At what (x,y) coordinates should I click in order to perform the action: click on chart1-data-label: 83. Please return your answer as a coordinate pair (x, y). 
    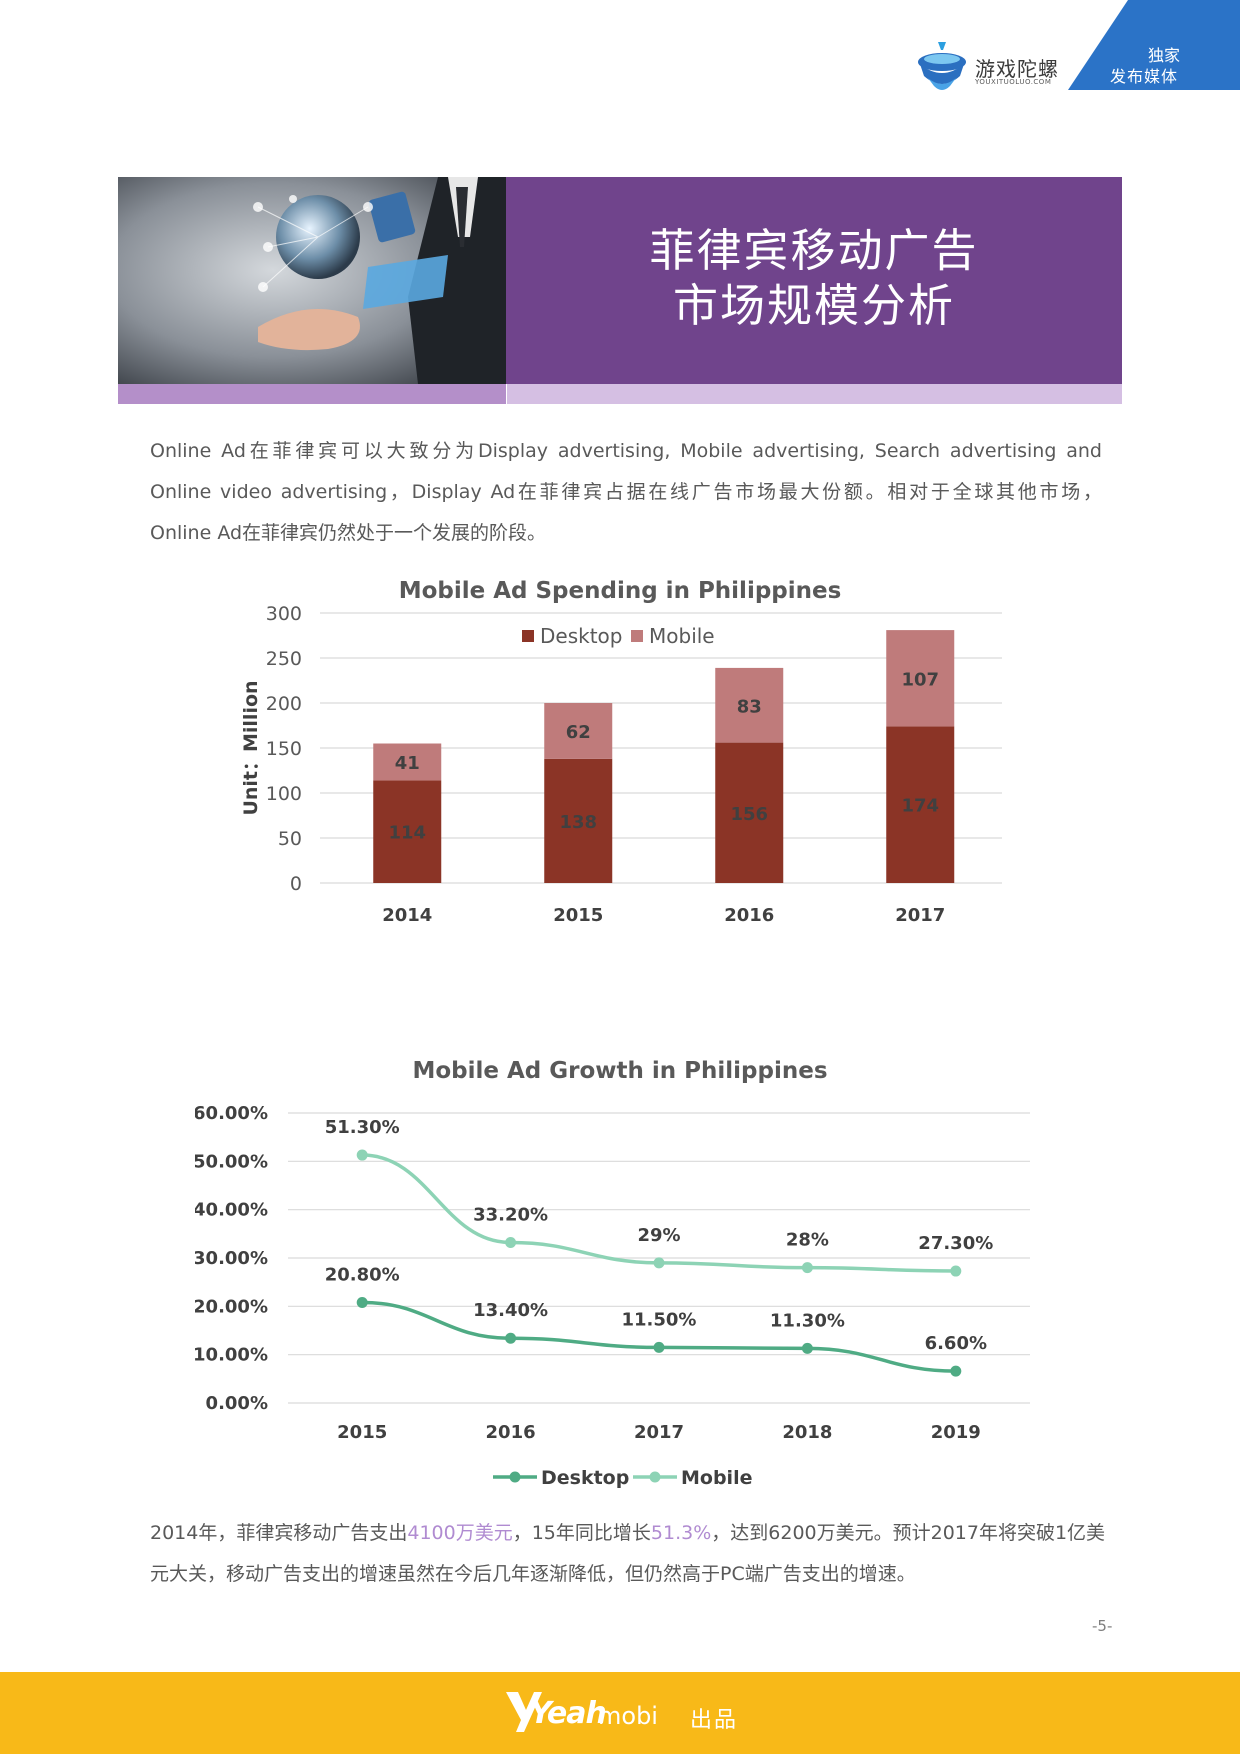
    Looking at the image, I should click on (749, 706).